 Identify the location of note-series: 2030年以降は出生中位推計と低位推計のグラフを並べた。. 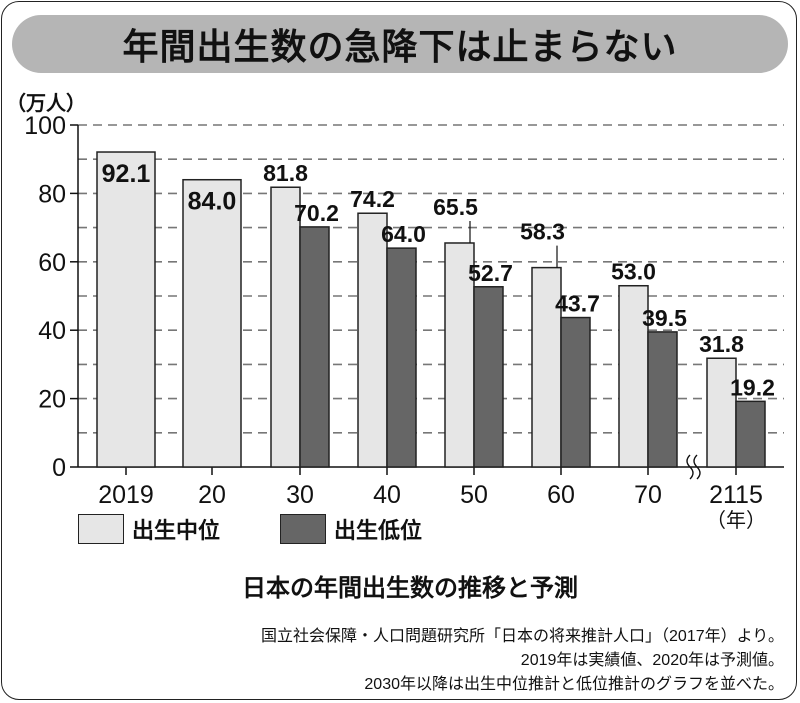
(574, 684).